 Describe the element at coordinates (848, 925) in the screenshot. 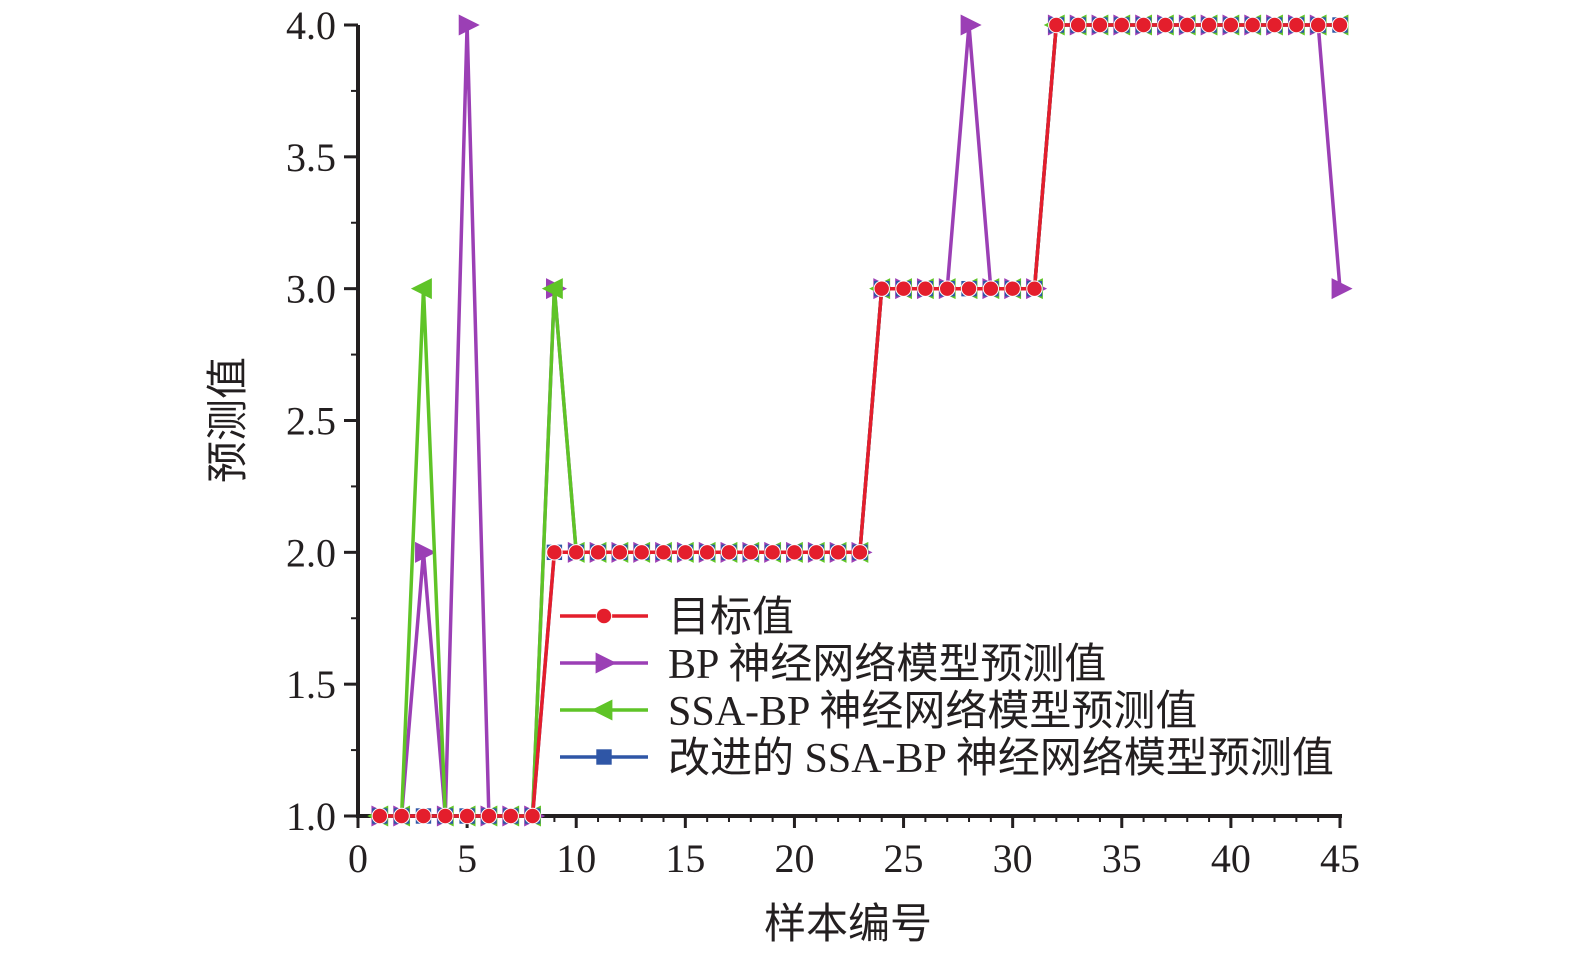

I see `x-axis-title: 样本编号` at that location.